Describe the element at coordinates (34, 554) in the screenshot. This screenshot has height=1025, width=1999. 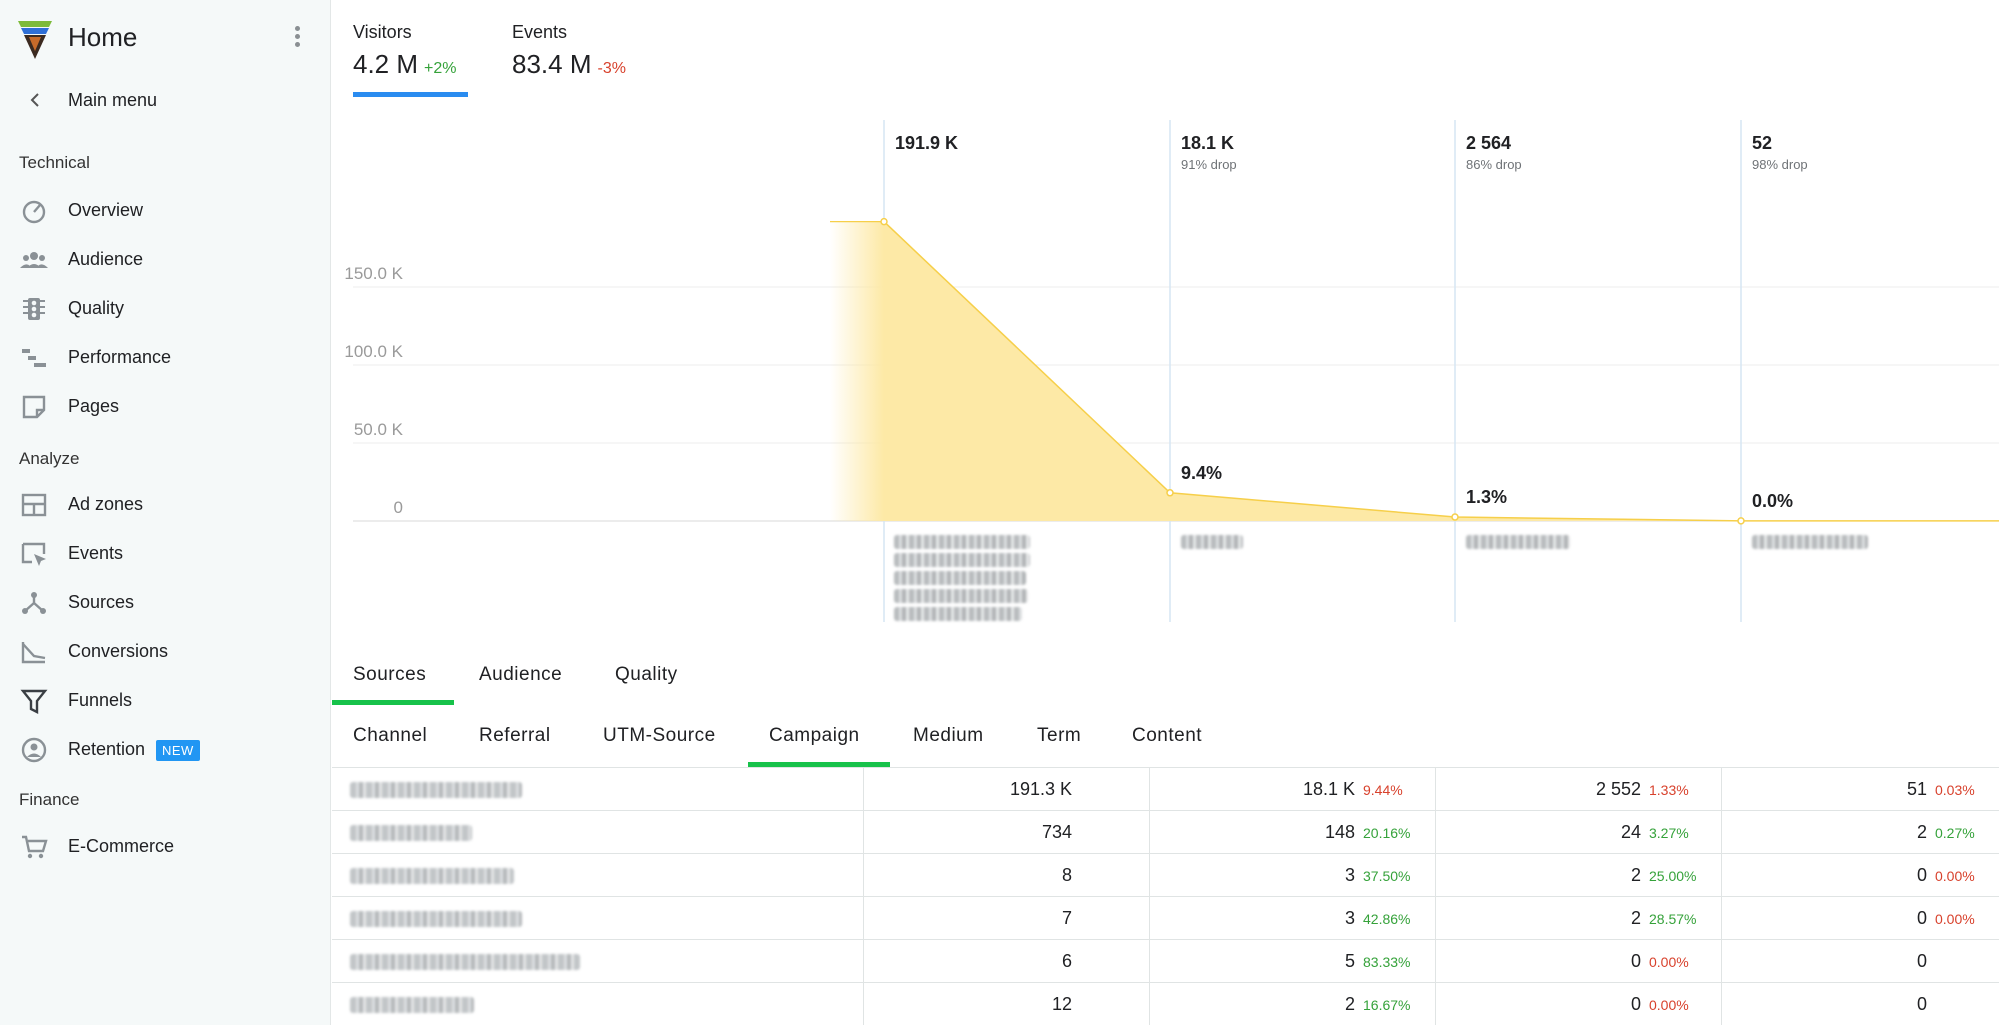
I see `cursor-icon` at that location.